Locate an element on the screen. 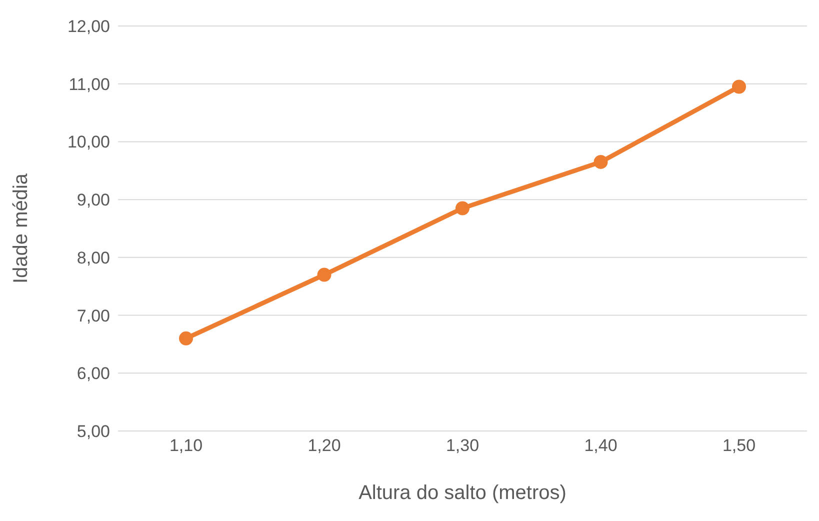 The height and width of the screenshot is (521, 819). y-tick-label: 5,00 is located at coordinates (93, 432).